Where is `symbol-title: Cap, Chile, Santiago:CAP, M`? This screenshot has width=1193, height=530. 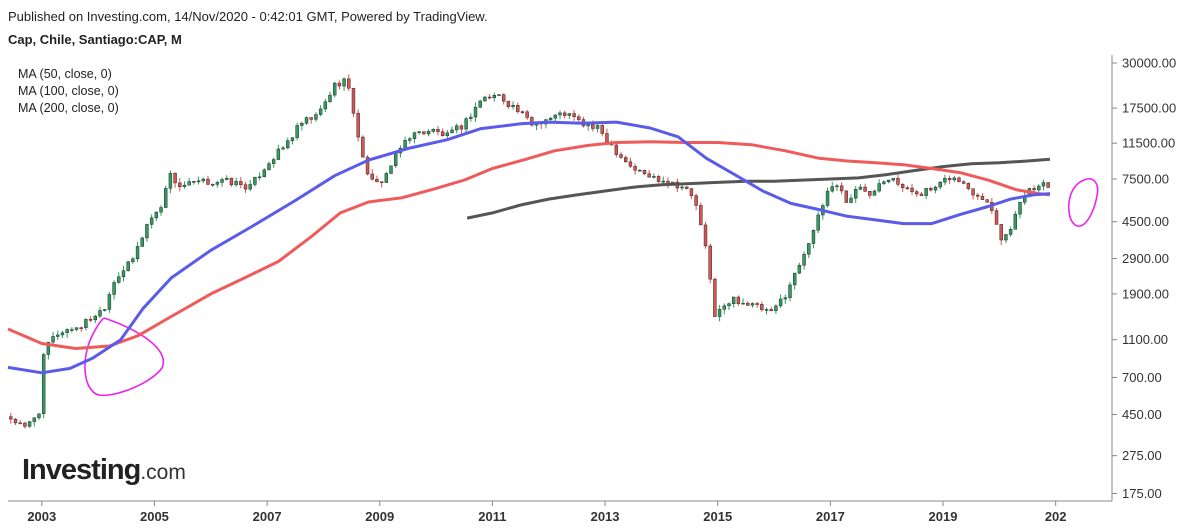
symbol-title: Cap, Chile, Santiago:CAP, M is located at coordinates (95, 39).